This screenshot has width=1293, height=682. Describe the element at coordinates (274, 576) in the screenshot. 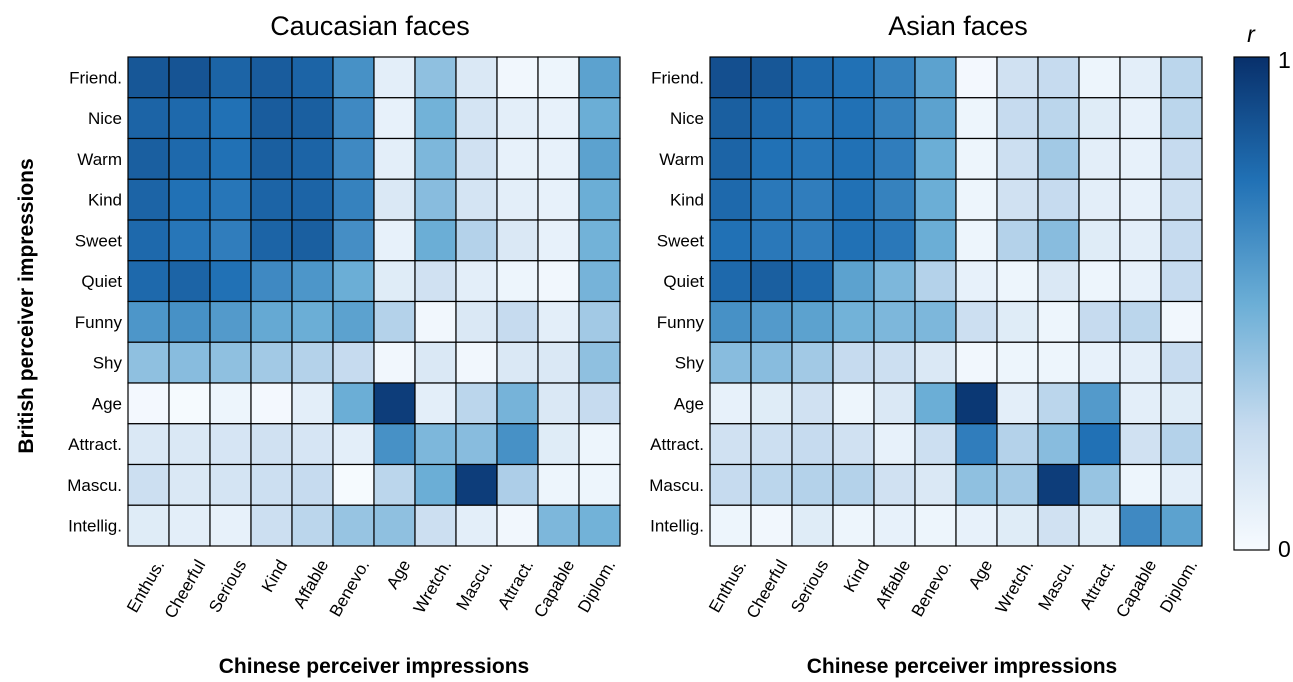

I see `column-tick-label: Kind` at that location.